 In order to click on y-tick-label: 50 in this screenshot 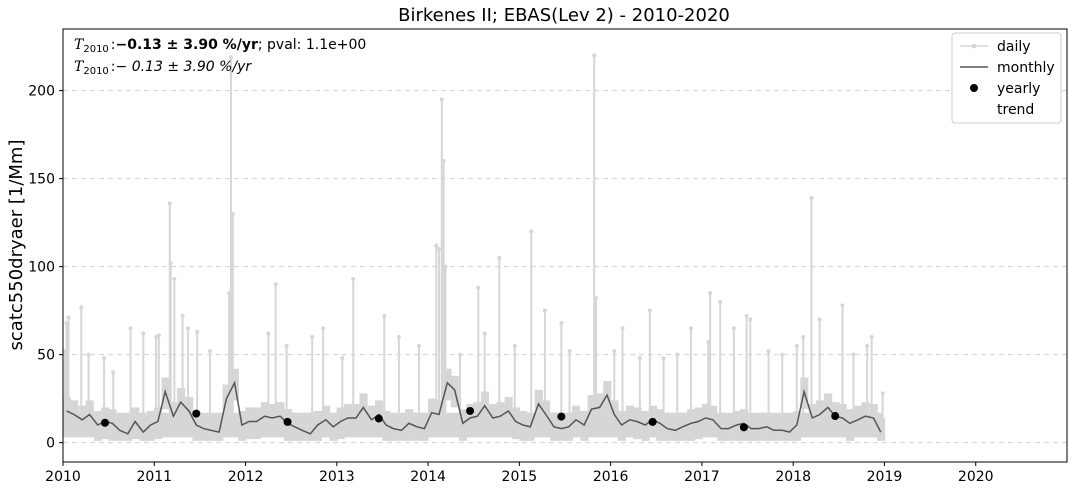, I will do `click(46, 356)`.